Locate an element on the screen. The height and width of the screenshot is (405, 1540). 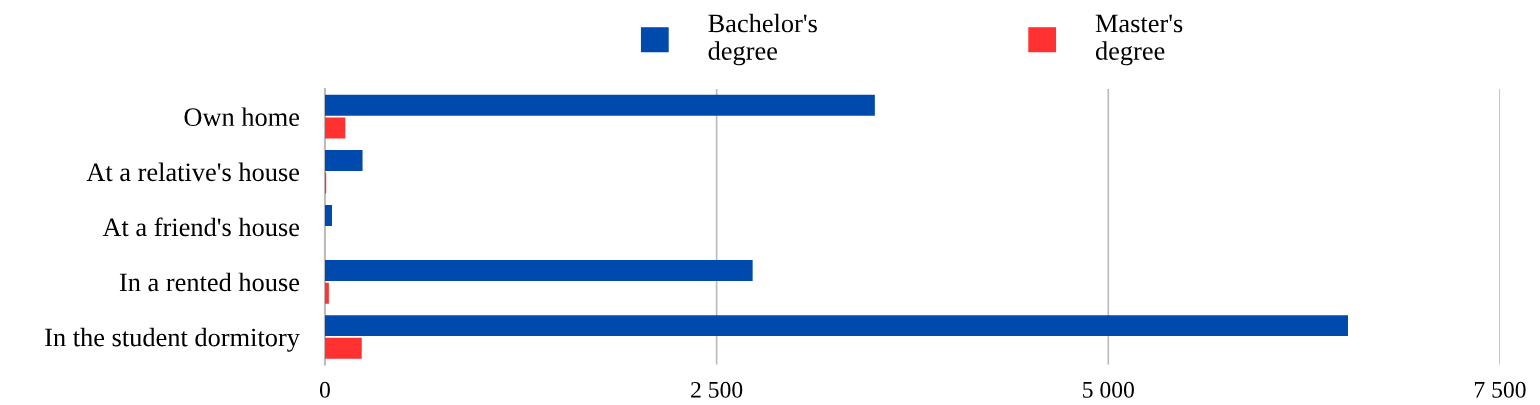
y-tick-label: At a friend's house is located at coordinates (201, 227).